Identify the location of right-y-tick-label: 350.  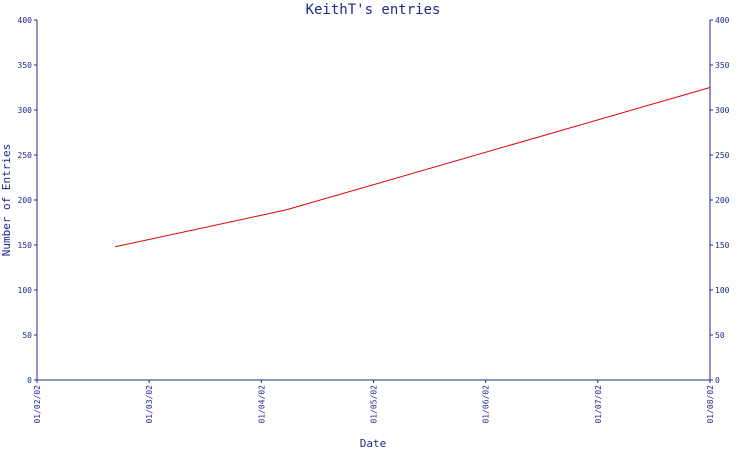
(722, 65).